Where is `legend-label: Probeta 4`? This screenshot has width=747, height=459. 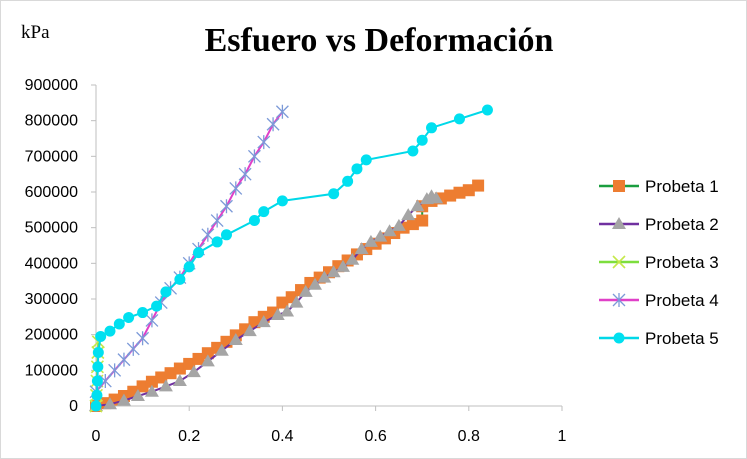
legend-label: Probeta 4 is located at coordinates (682, 300).